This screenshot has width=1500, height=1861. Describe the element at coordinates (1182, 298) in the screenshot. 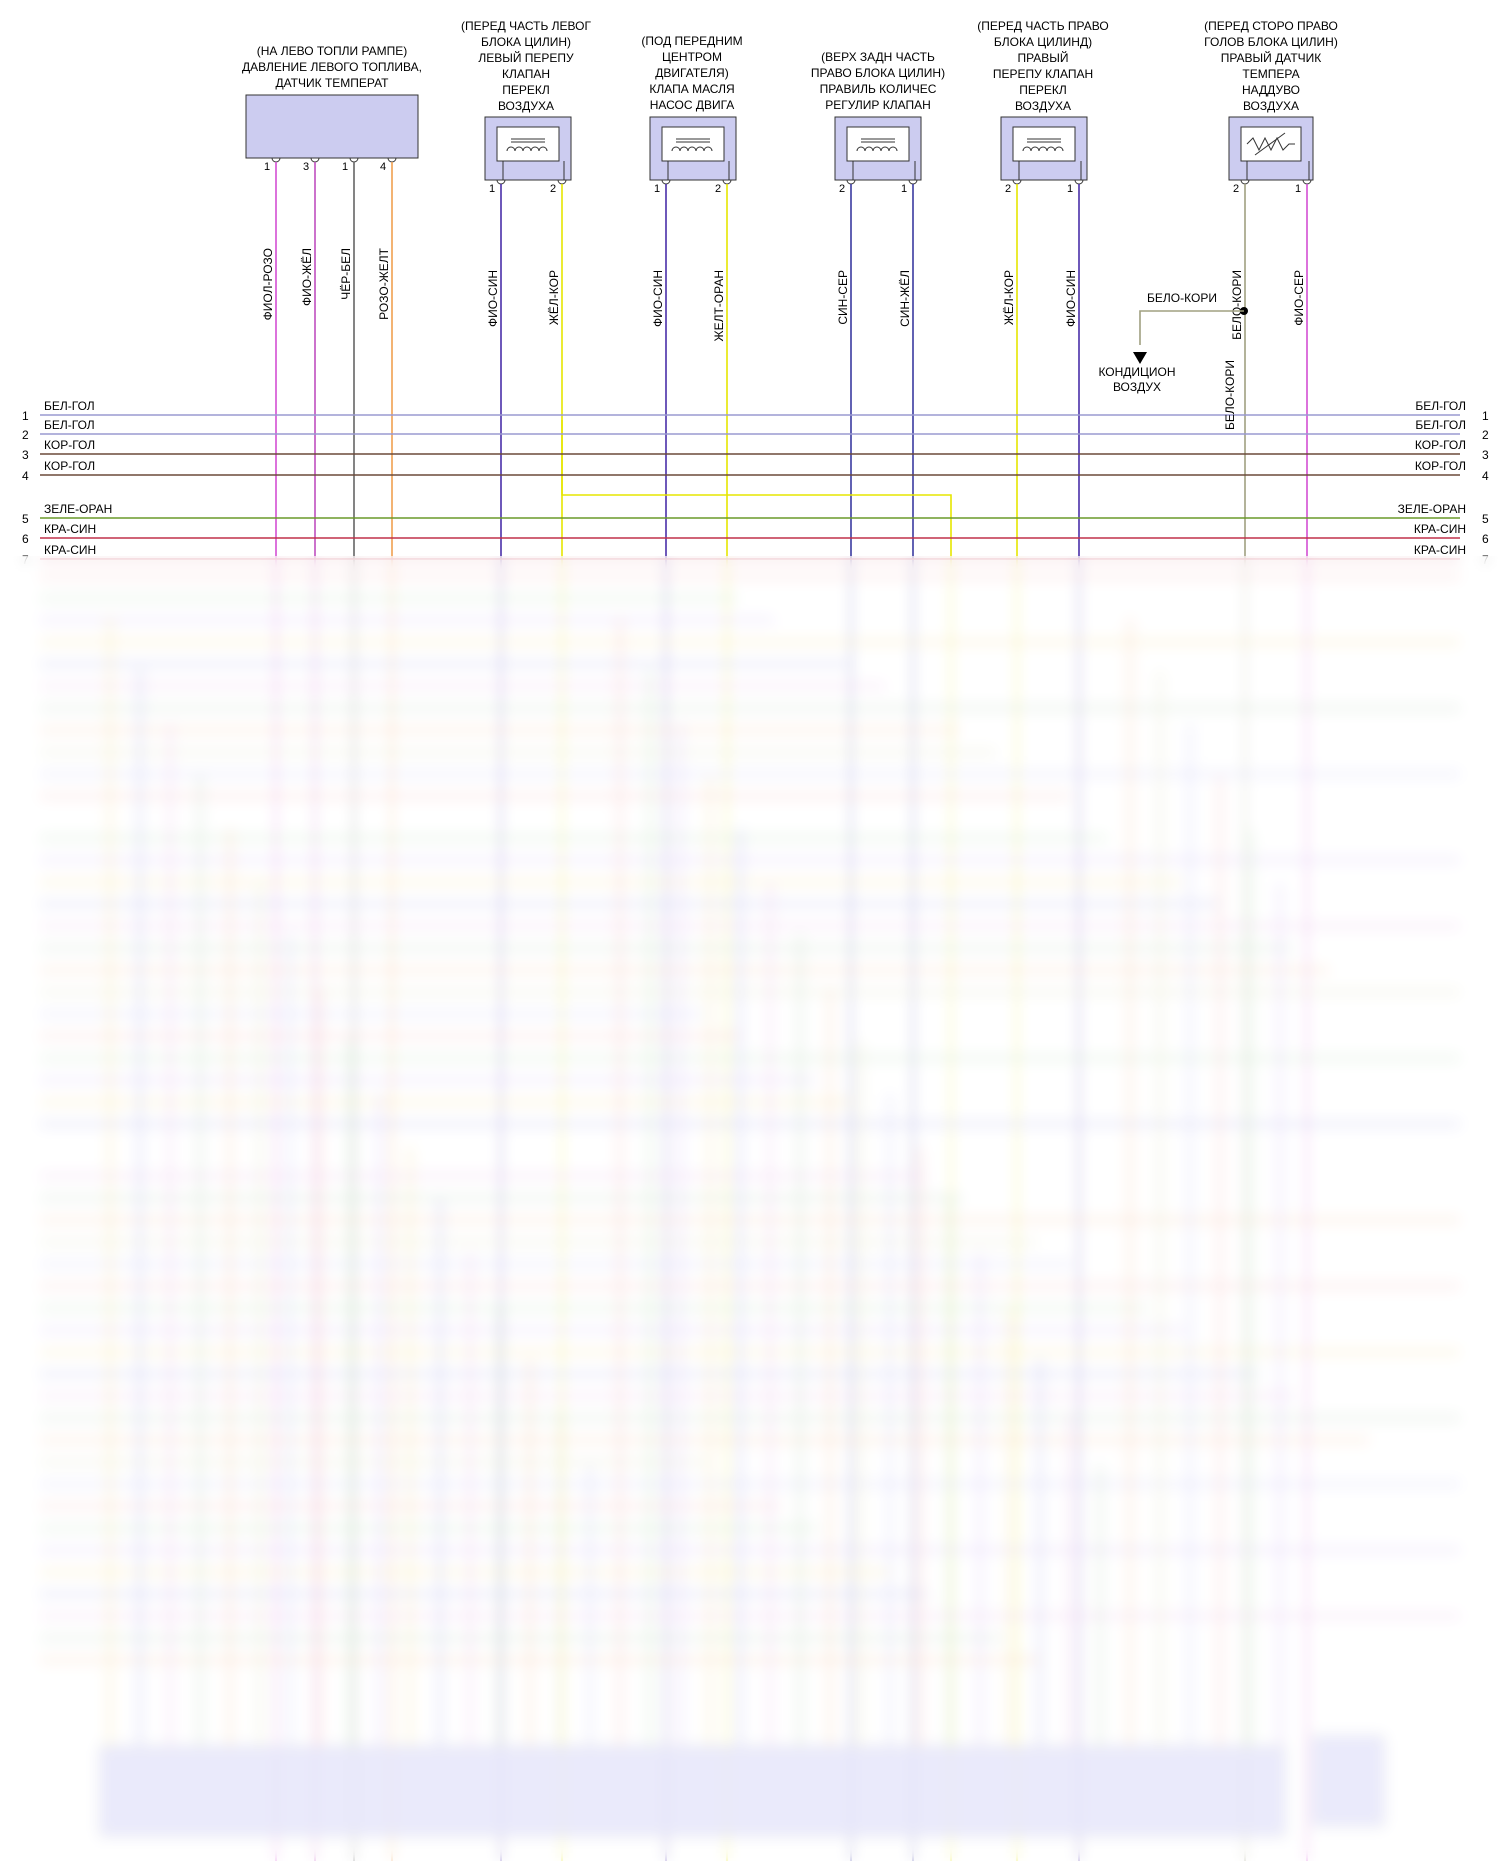

I see `ac-branch-label: БЕЛО-КОРИ` at that location.